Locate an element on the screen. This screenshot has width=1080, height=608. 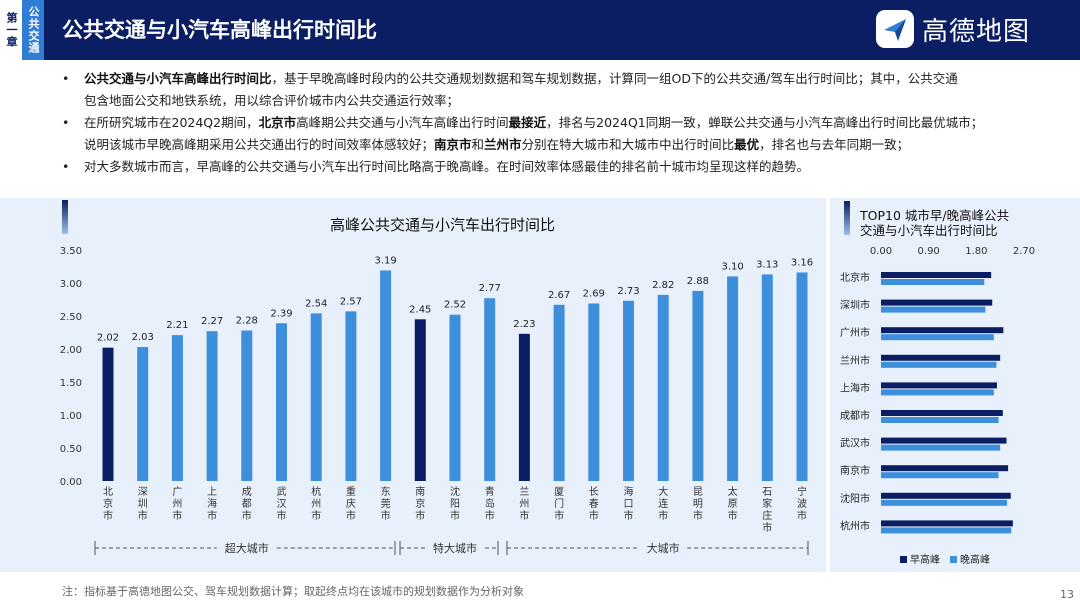
bar-晚高峰-武汉市 is located at coordinates (941, 447).